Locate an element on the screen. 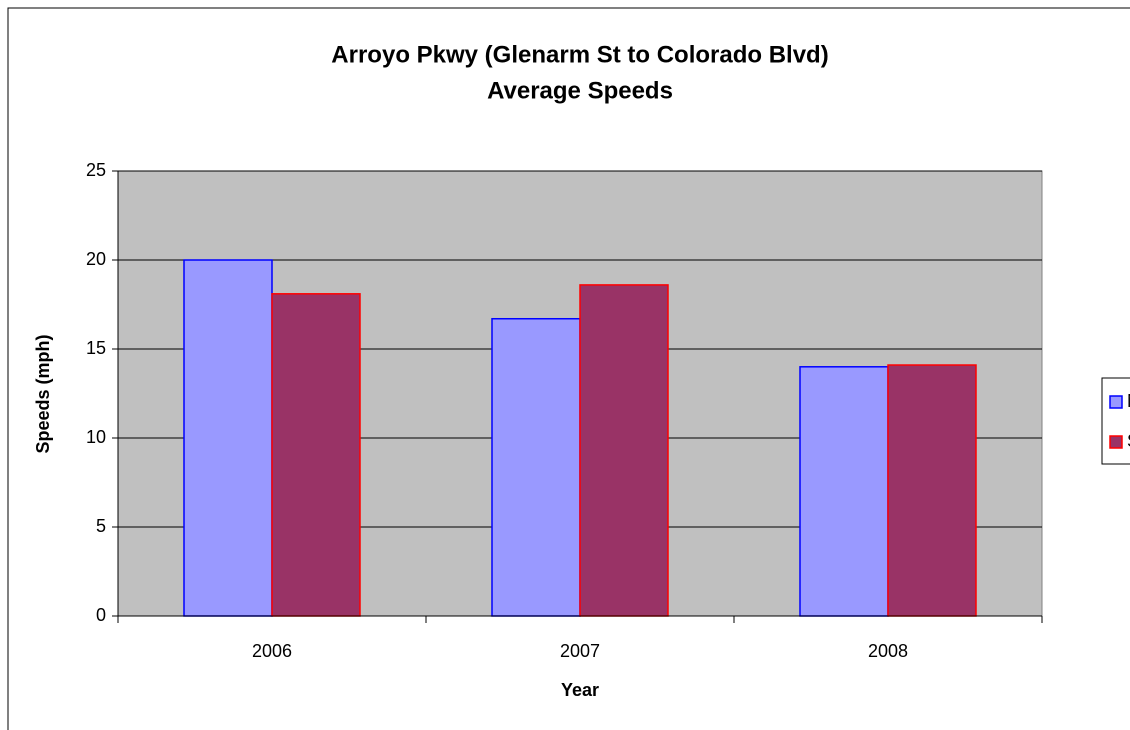  legend-label: SB is located at coordinates (1128, 441).